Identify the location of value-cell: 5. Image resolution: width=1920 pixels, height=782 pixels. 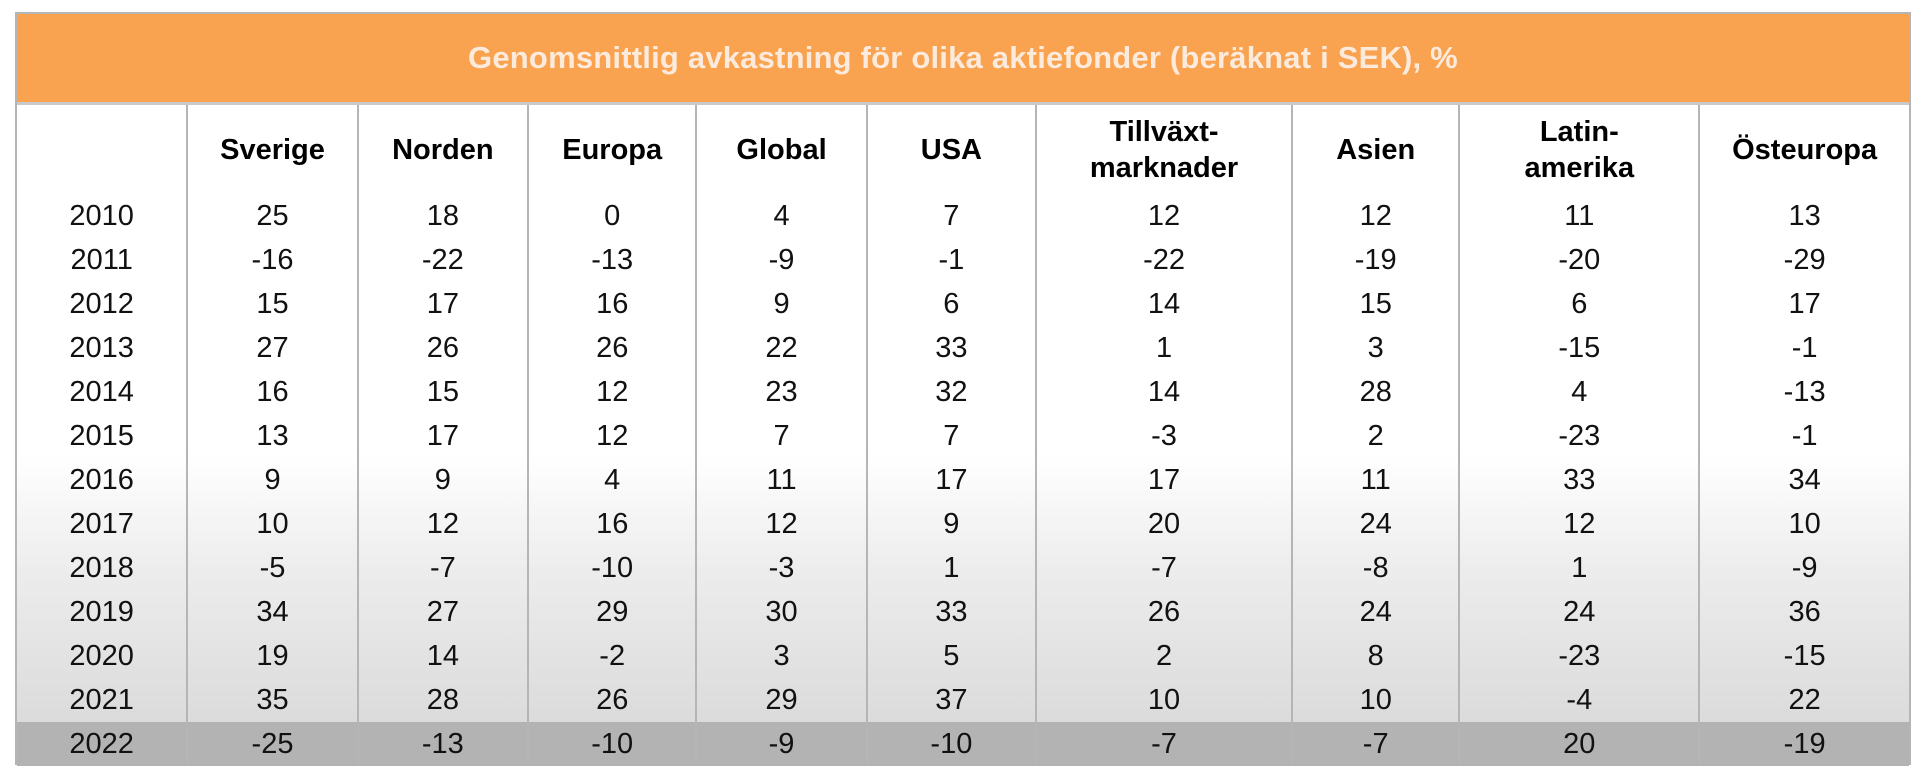
(951, 656).